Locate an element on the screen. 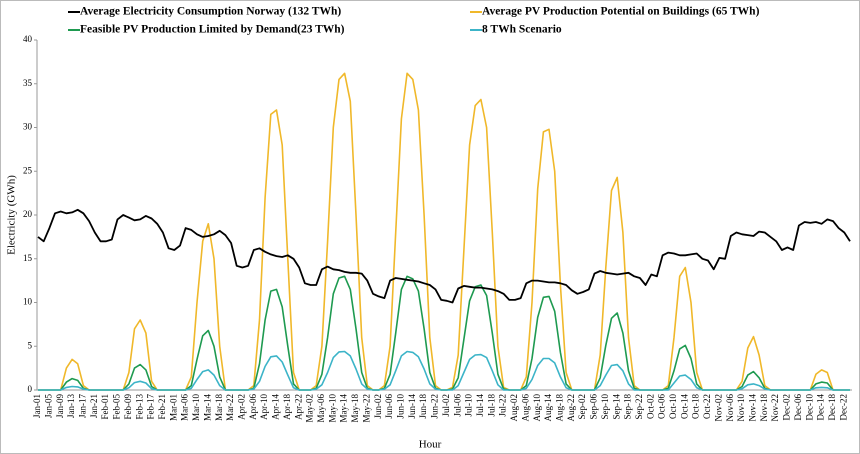 Image resolution: width=860 pixels, height=454 pixels. x-tick-label: Mar-06 is located at coordinates (185, 407).